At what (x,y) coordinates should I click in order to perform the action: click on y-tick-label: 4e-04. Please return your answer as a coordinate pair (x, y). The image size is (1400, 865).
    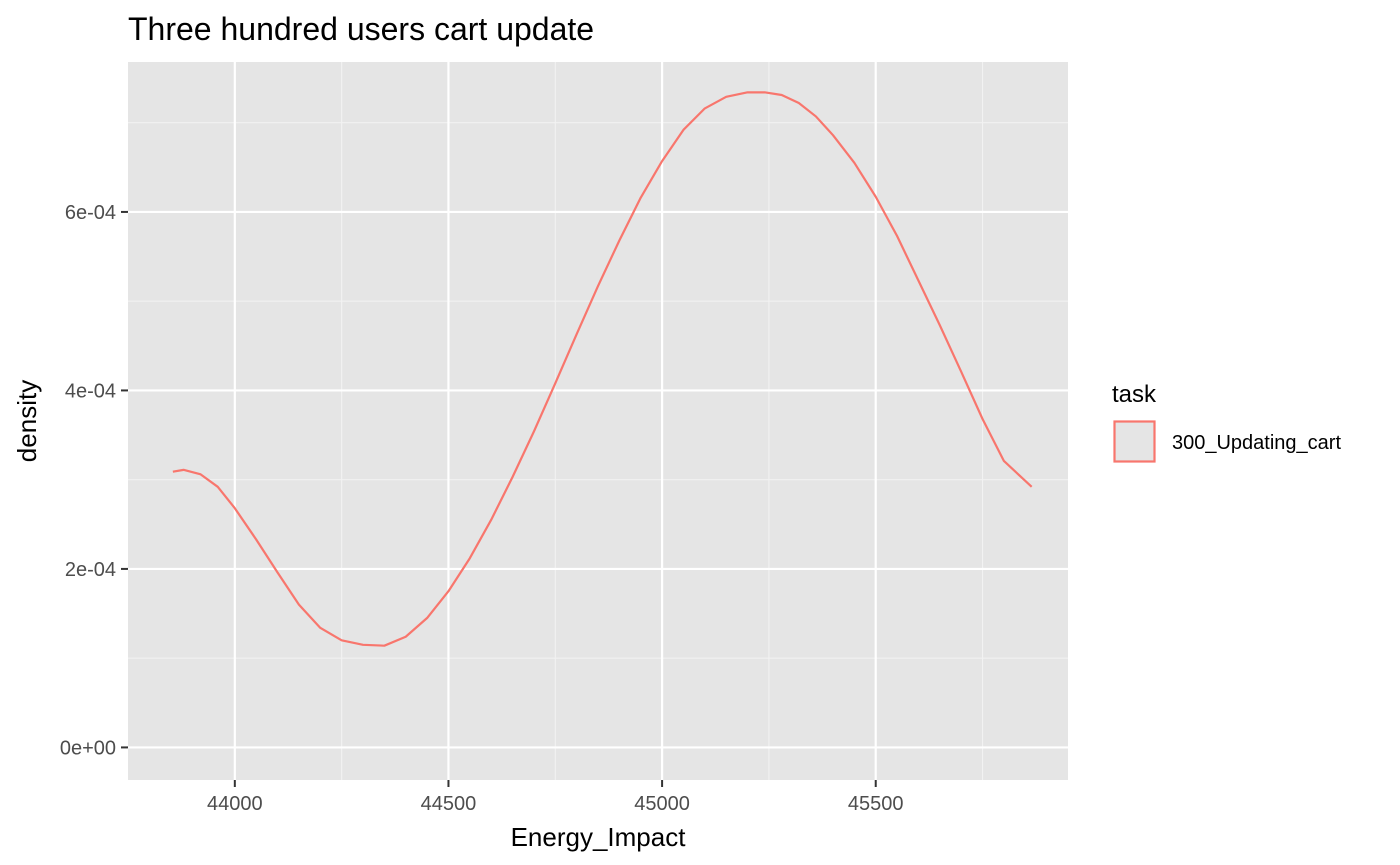
    Looking at the image, I should click on (90, 391).